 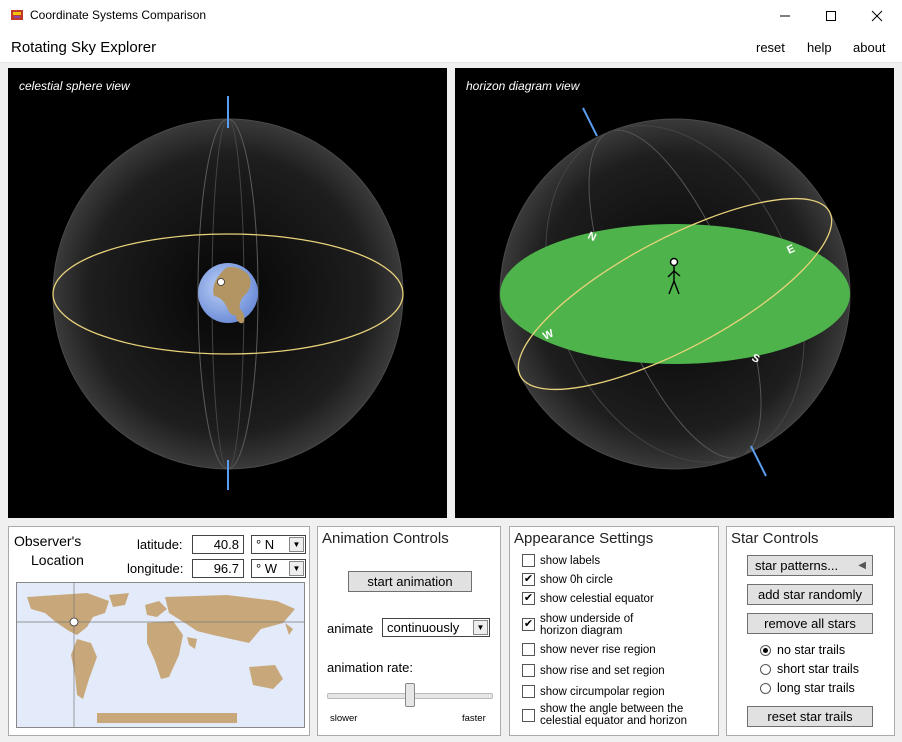 What do you see at coordinates (598, 650) in the screenshot?
I see `show-never-rise-label: show never rise region` at bounding box center [598, 650].